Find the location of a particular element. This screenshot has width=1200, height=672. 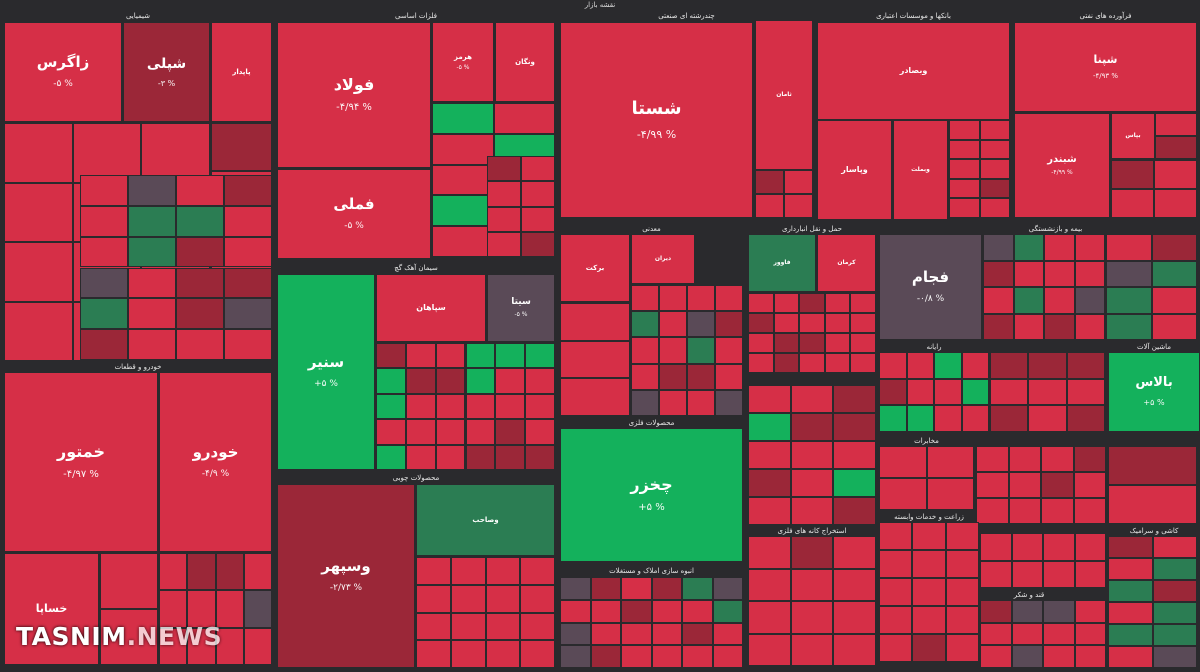

tile-stock: شپنا -۴/۹۳ % is located at coordinates (1105, 67).